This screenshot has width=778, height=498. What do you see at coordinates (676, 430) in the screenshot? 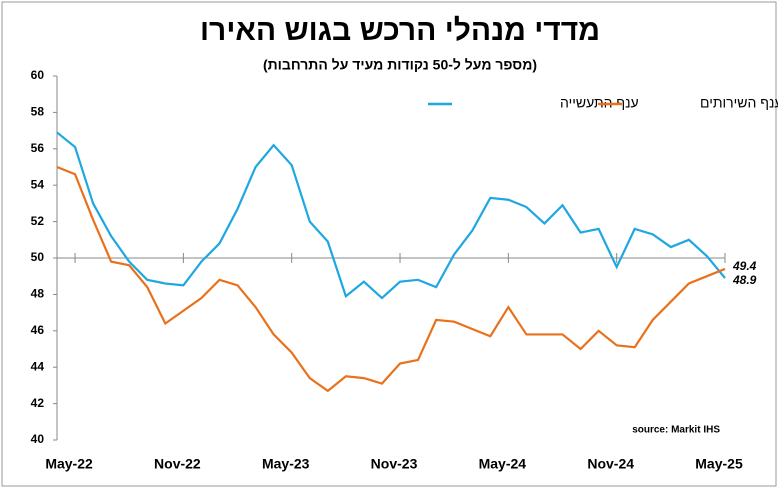
I see `source: source: Markit IHS` at bounding box center [676, 430].